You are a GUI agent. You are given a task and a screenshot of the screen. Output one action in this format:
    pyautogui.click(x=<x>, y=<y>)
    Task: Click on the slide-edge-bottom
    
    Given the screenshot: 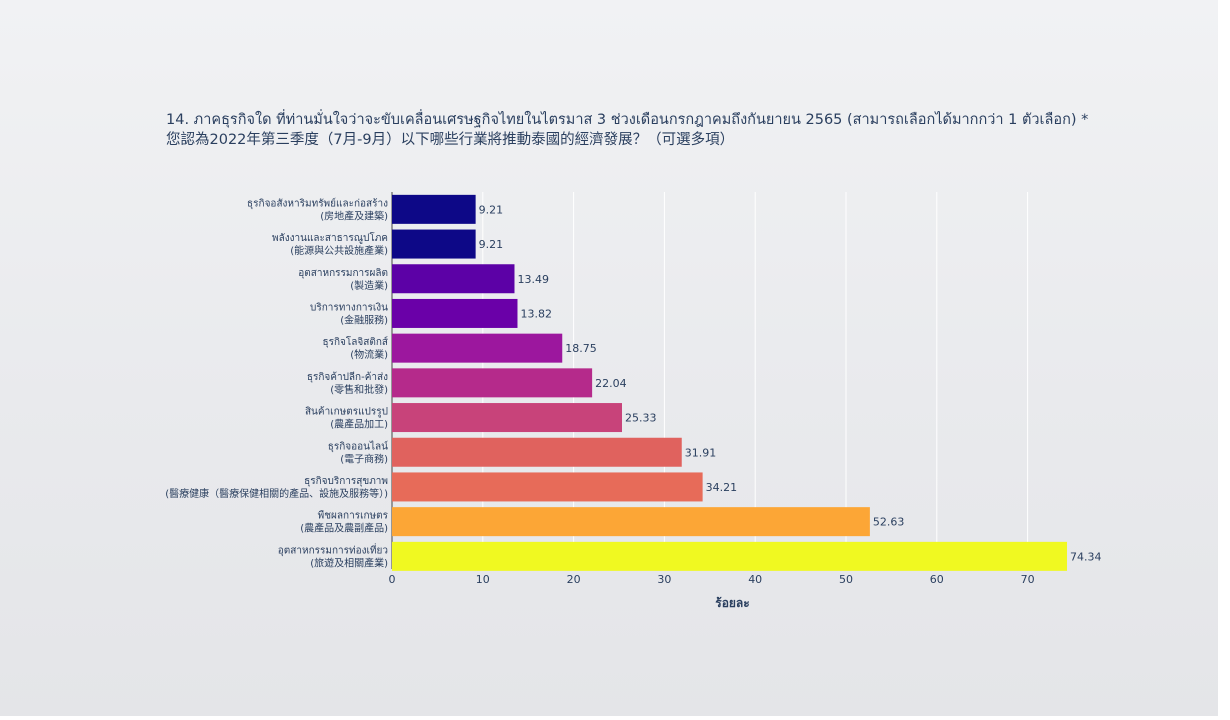 What is the action you would take?
    pyautogui.click(x=615, y=718)
    